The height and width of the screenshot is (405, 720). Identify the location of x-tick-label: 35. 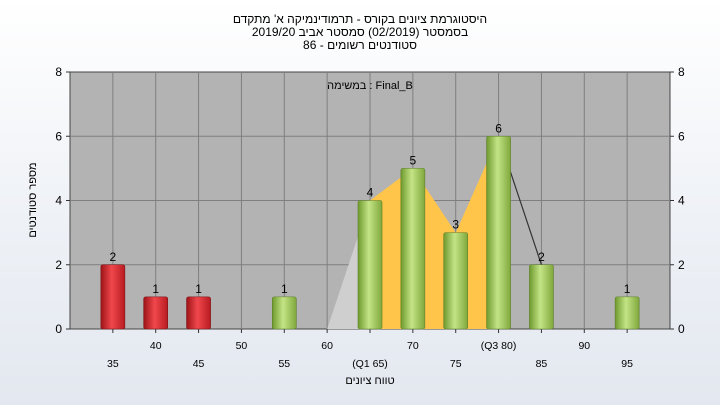
(113, 364).